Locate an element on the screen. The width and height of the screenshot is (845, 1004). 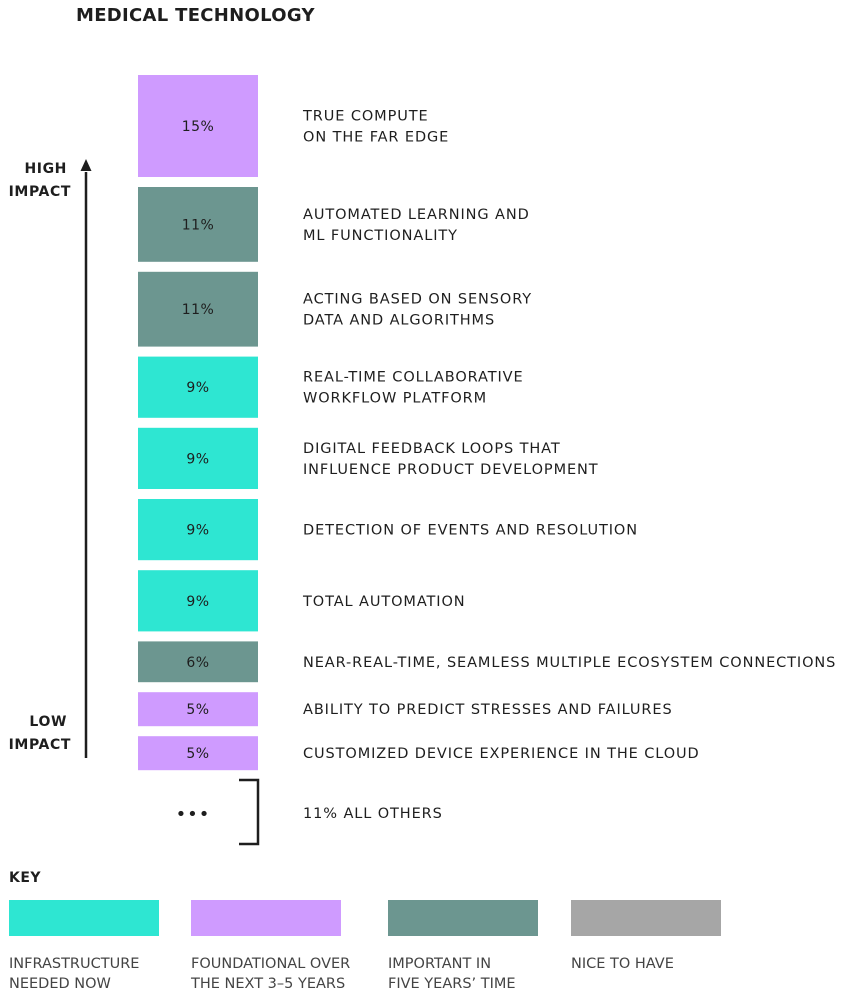
bar-row: 9% DETECTION OF EVENTS AND RESOLUTION is located at coordinates (388, 530).